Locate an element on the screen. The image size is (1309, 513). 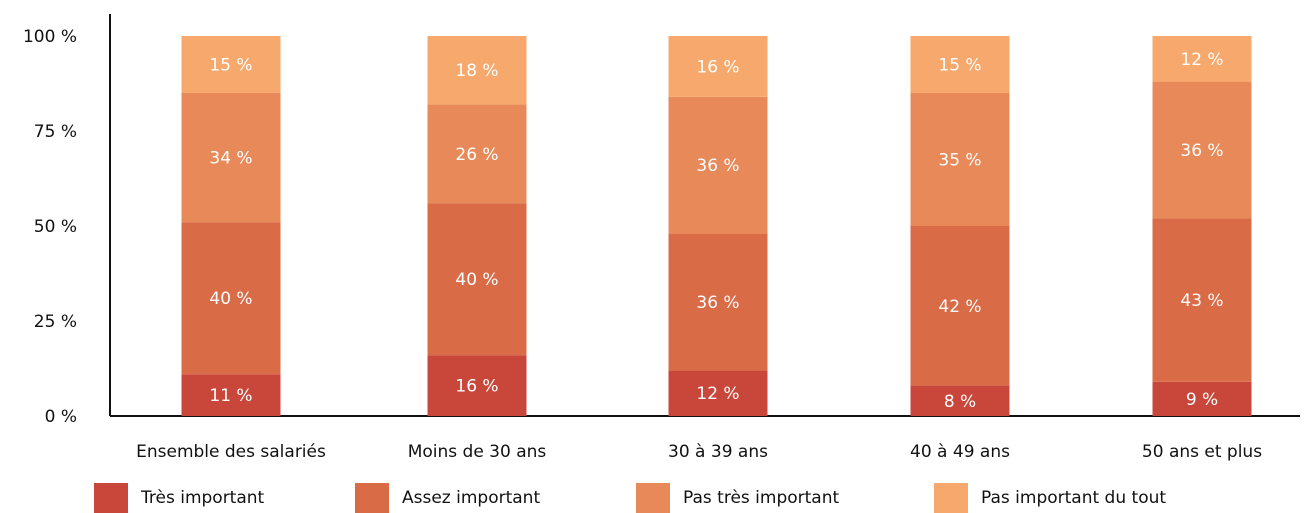
data-label: 9 % is located at coordinates (1202, 400).